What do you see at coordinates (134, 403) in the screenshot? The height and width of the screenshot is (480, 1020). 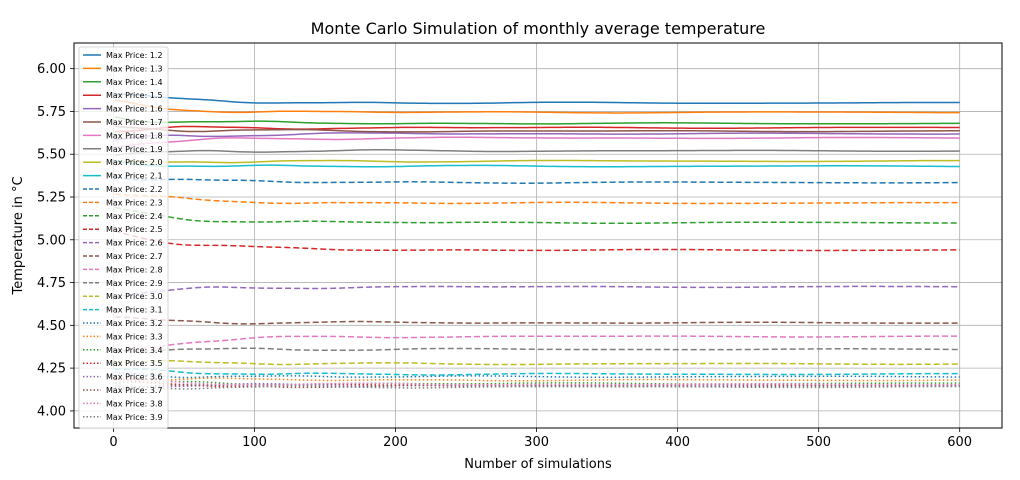 I see `legend-entry-label: Max Price: 3.8` at bounding box center [134, 403].